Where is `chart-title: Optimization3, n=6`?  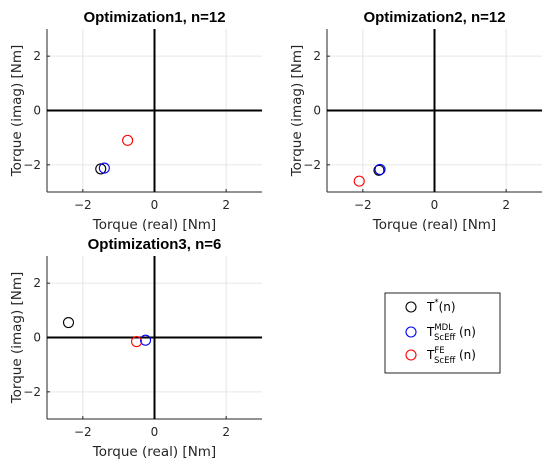 chart-title: Optimization3, n=6 is located at coordinates (155, 244).